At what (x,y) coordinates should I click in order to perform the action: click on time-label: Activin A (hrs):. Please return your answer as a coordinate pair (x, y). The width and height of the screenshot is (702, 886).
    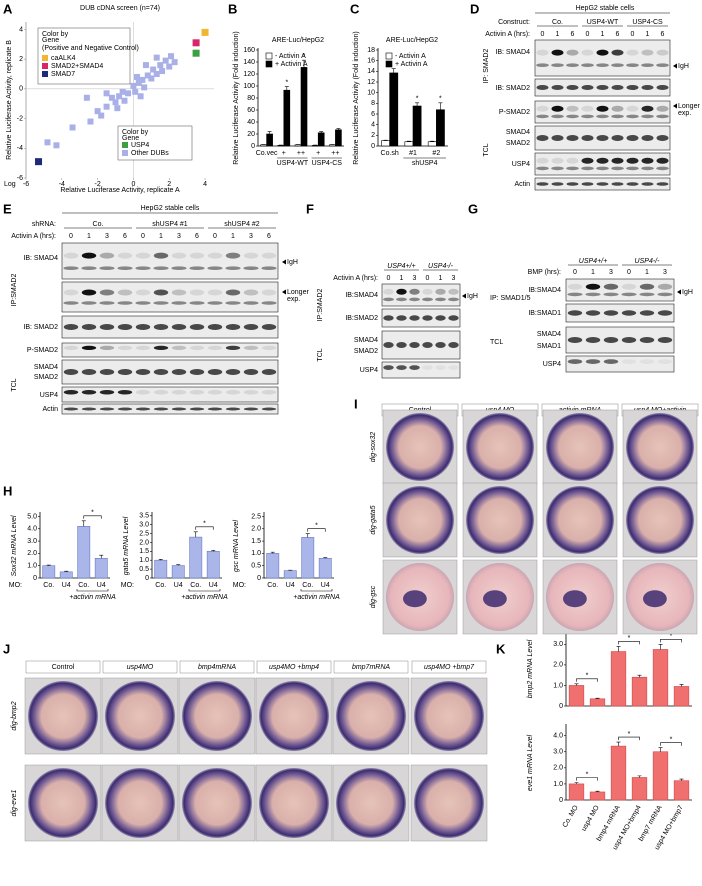
    Looking at the image, I should click on (507, 34).